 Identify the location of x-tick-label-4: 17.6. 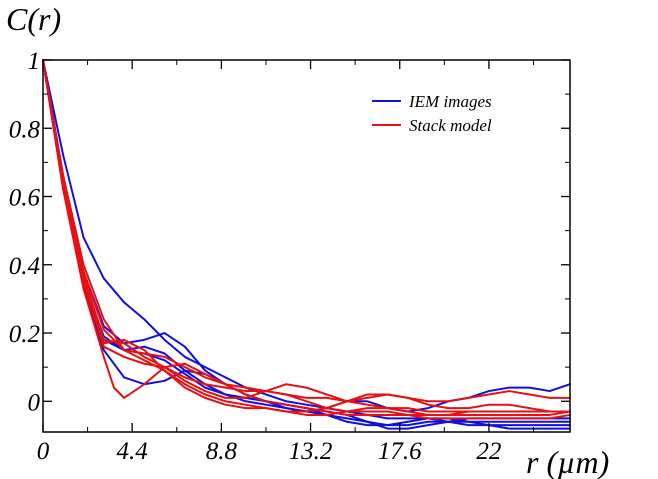
(400, 451).